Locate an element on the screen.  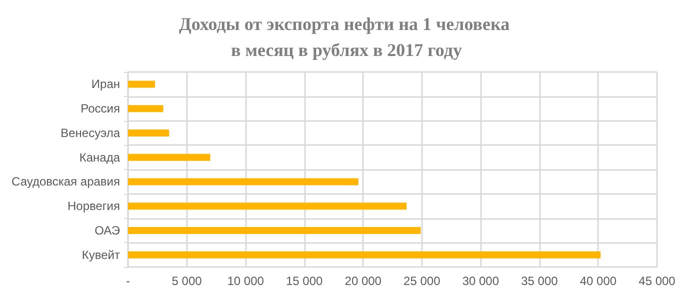
x-tick-label: 30 000 is located at coordinates (481, 281).